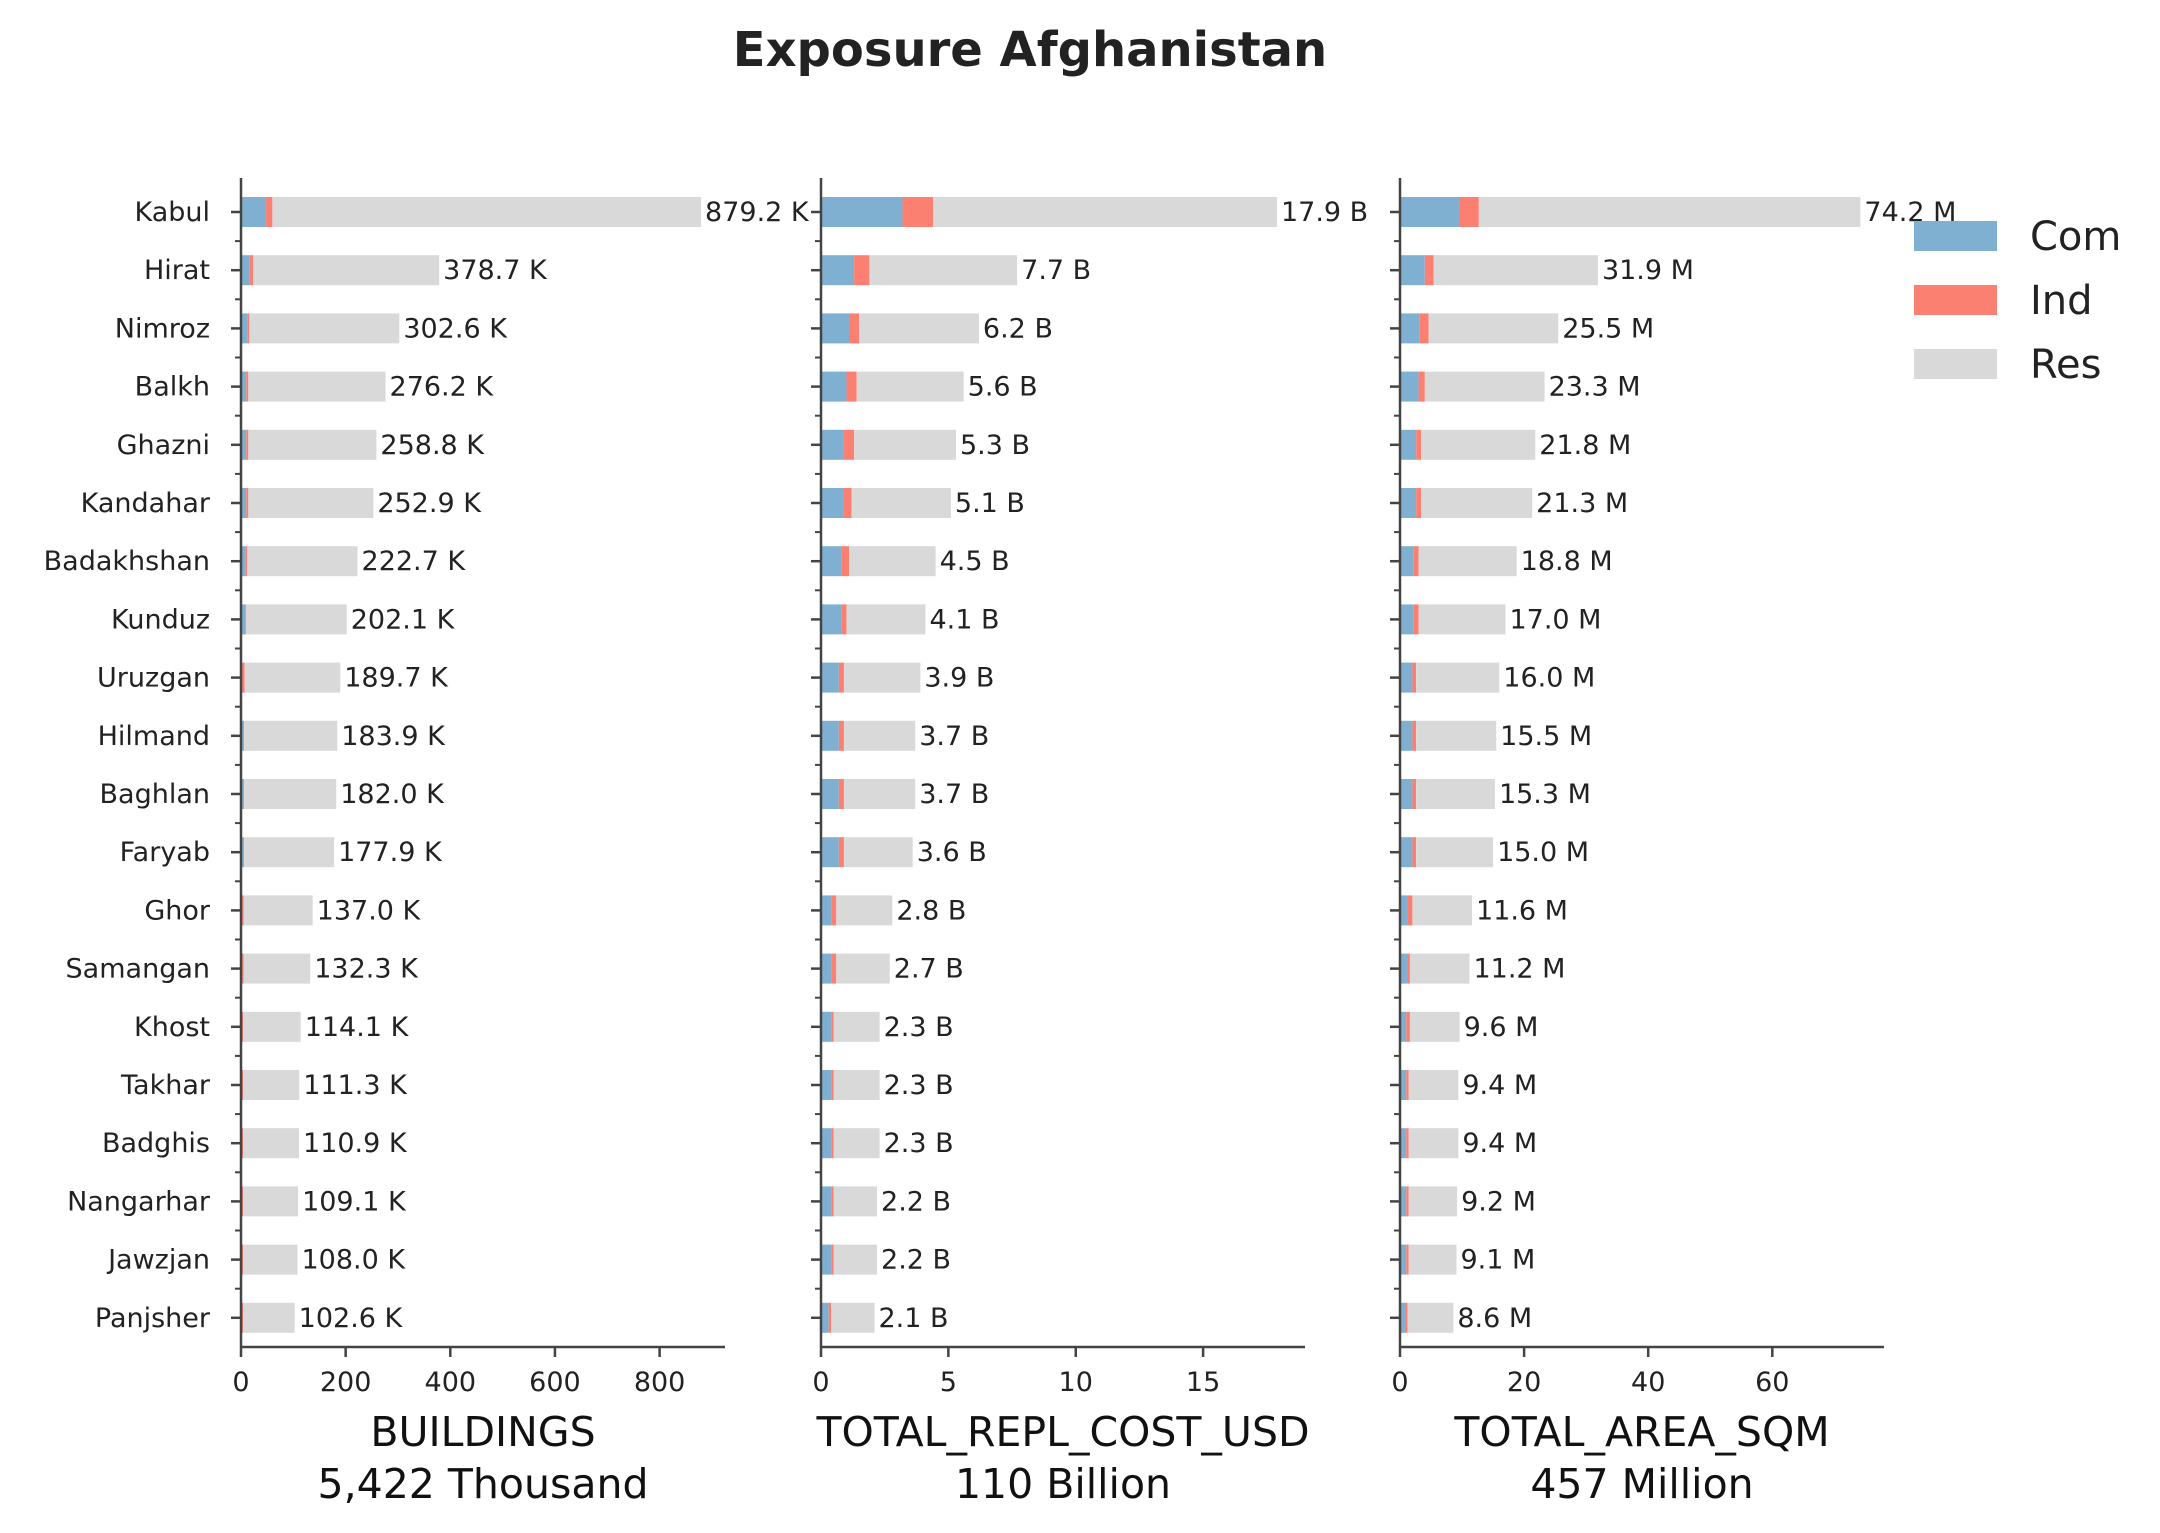 The image size is (2160, 1533). I want to click on total-label: 276.2 K, so click(442, 387).